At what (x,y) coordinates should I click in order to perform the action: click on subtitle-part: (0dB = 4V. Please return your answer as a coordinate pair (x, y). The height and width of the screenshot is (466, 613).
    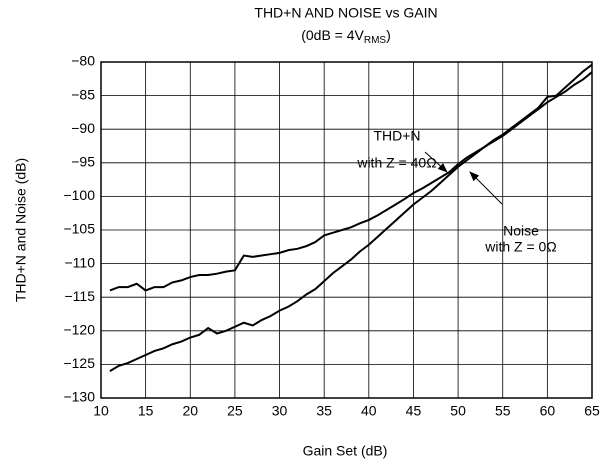
    Looking at the image, I should click on (332, 35).